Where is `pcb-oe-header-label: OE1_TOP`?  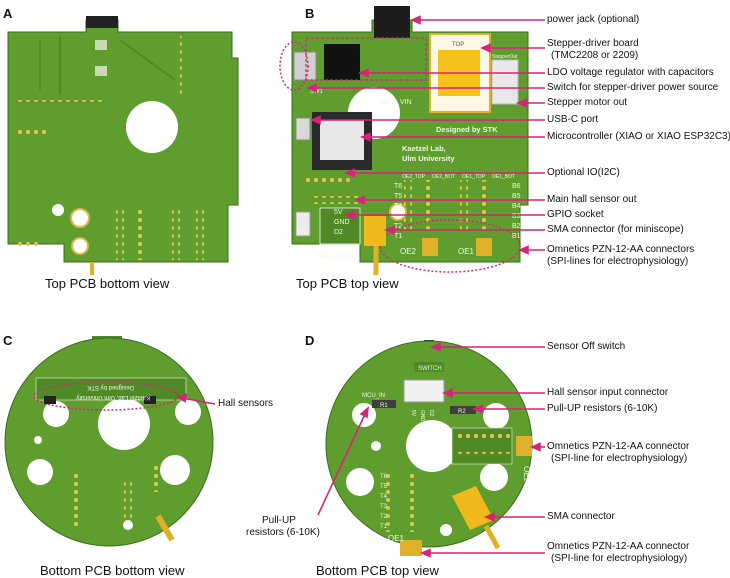 pcb-oe-header-label: OE1_TOP is located at coordinates (474, 177).